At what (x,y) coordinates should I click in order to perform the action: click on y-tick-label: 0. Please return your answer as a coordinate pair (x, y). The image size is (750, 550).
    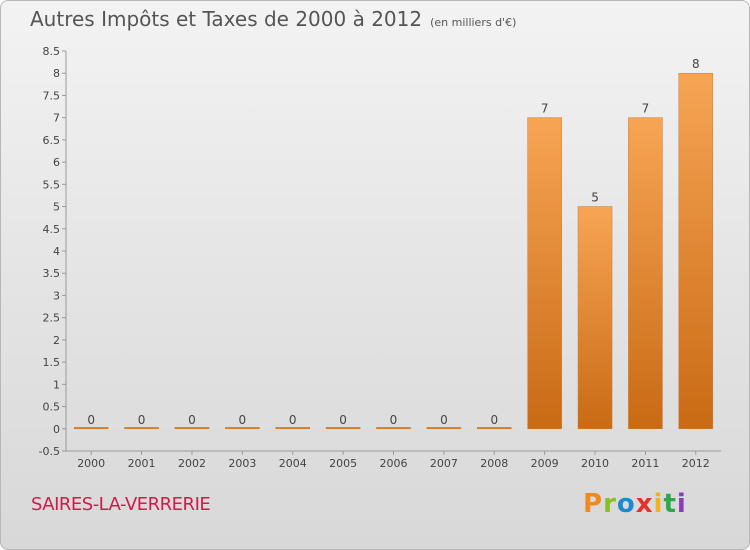
    Looking at the image, I should click on (56, 429).